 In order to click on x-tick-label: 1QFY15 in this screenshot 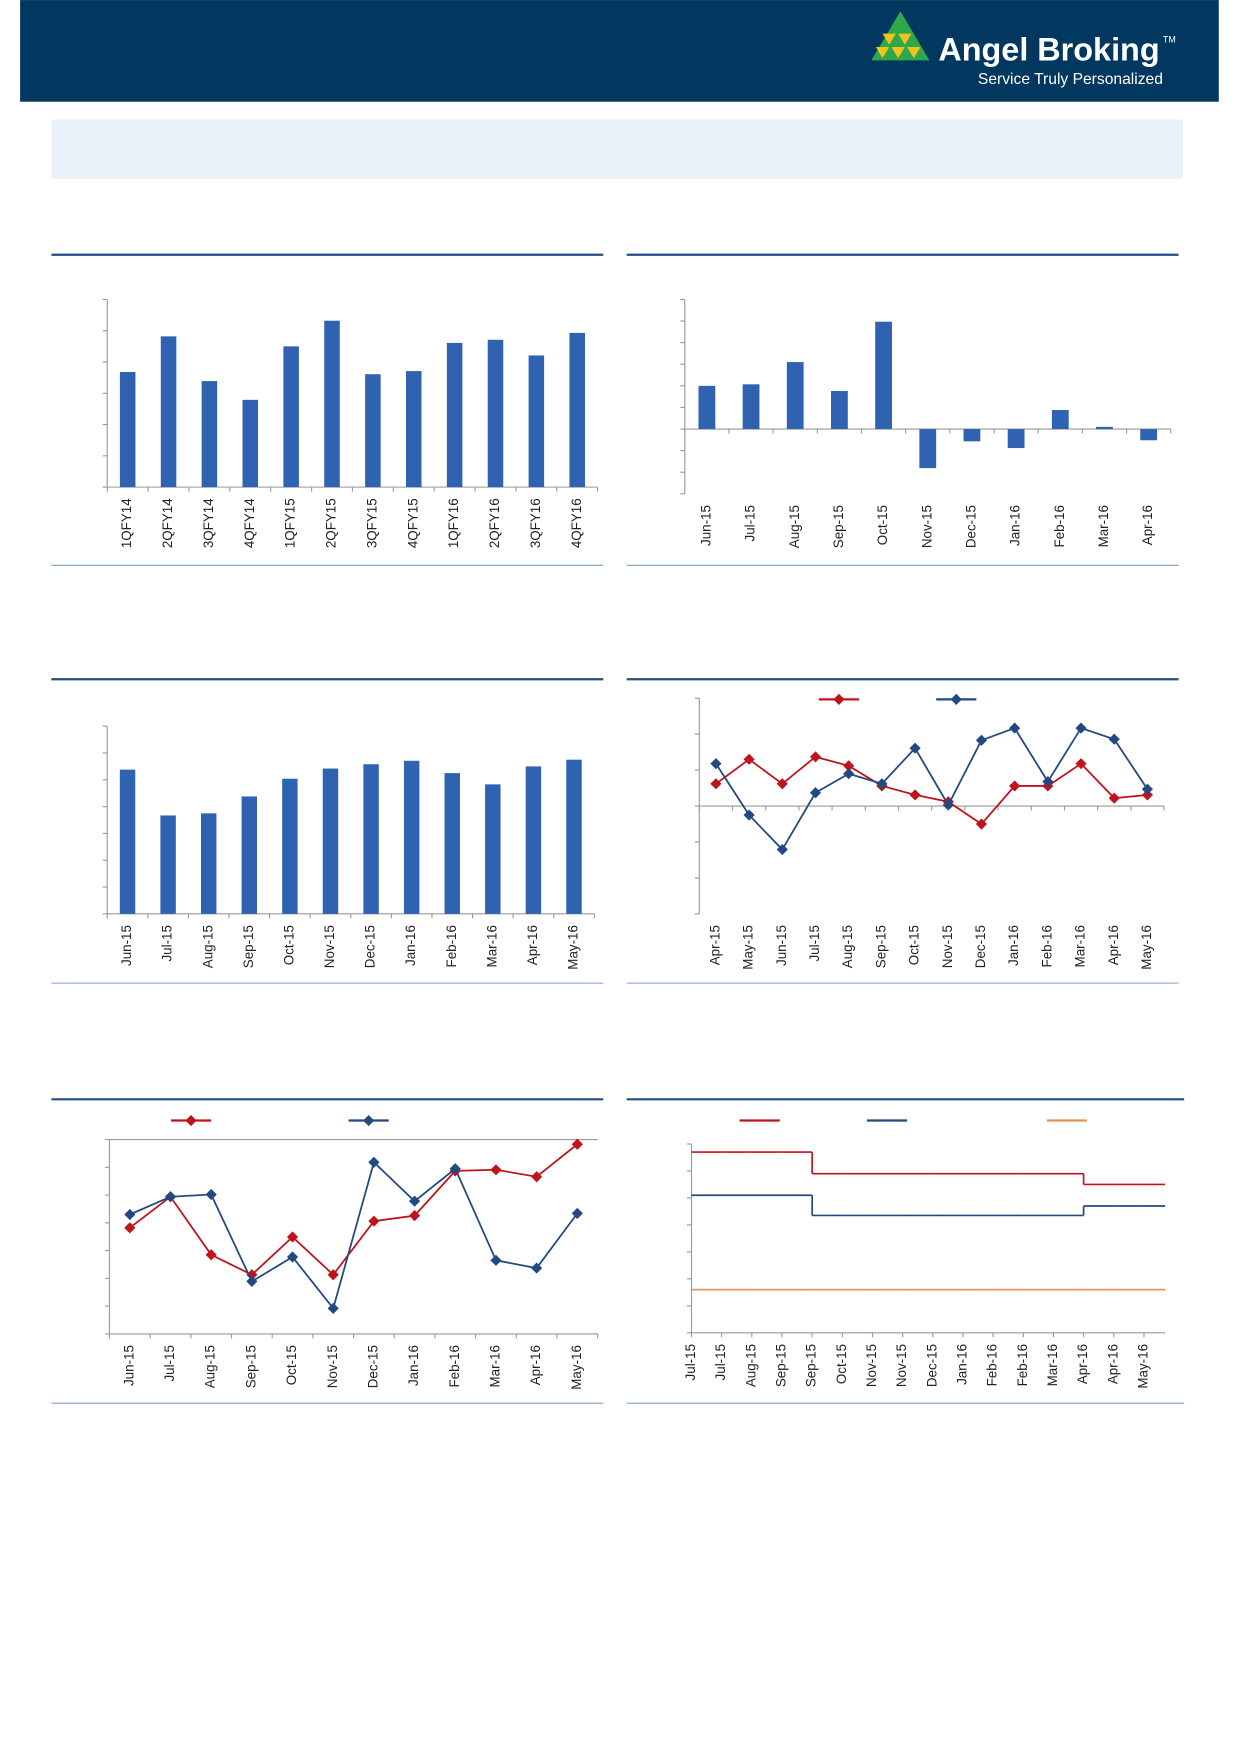, I will do `click(290, 523)`.